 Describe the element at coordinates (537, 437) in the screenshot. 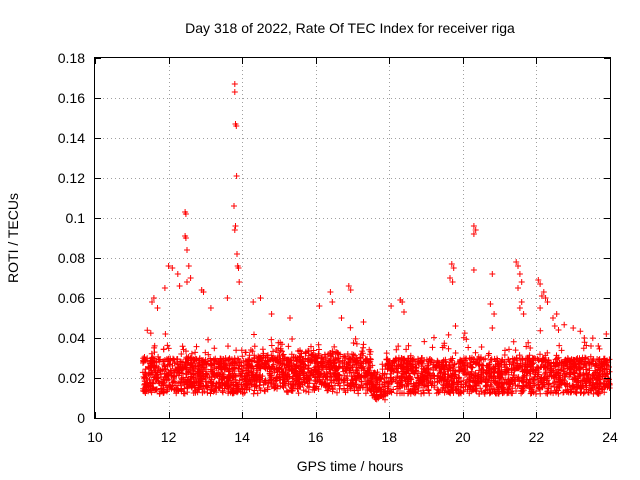

I see `x-tick-label: 22` at that location.